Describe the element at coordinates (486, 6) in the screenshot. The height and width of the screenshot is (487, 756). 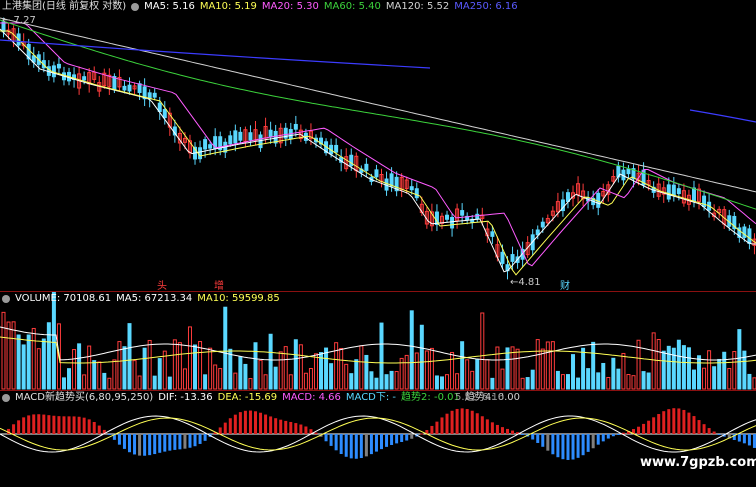
I see `ma250-readout: MA250: 6.16` at that location.